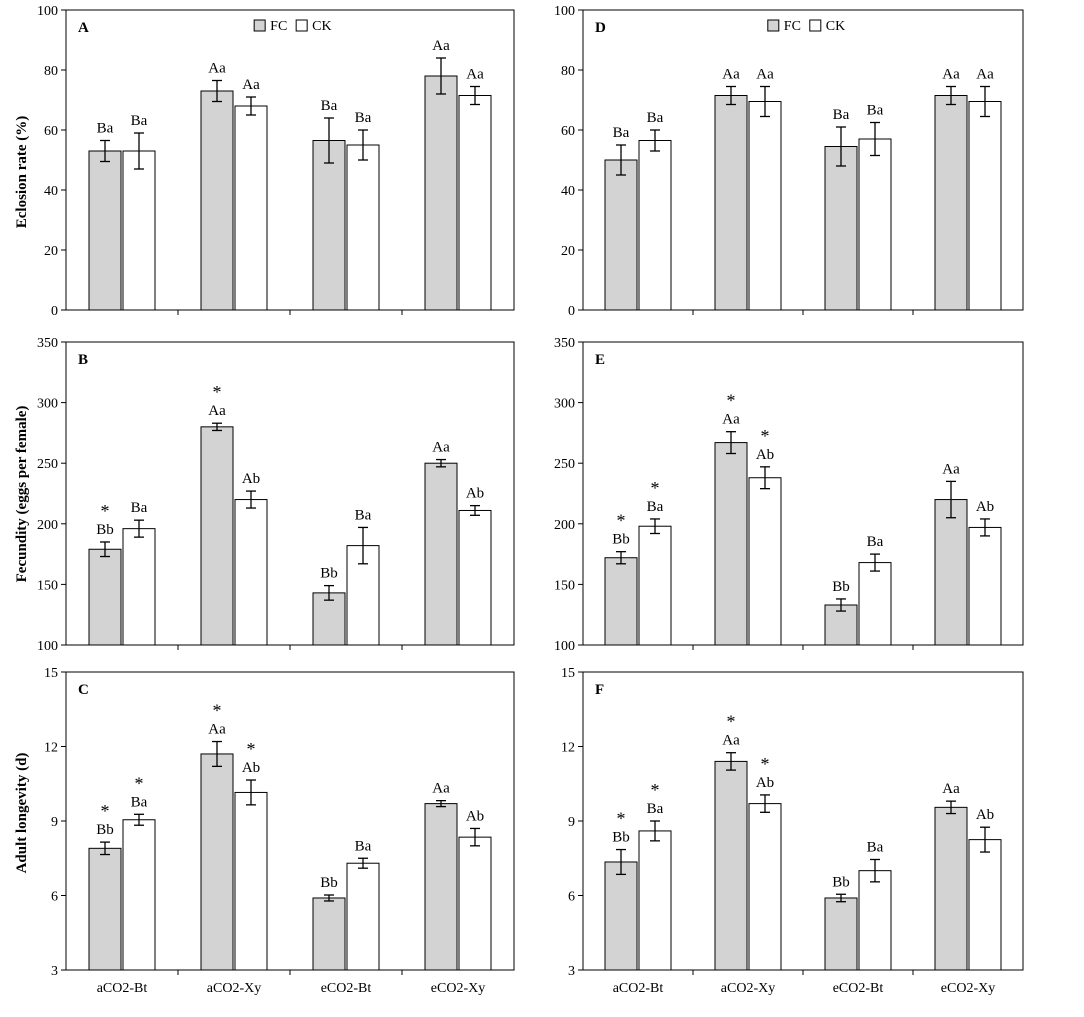 Image resolution: width=1084 pixels, height=1017 pixels. Describe the element at coordinates (789, 161) in the screenshot. I see `panel-d: D 0 20 40 60 80 100 Ba Ba Aa Aa Ba Ba Aa Aa FC CK` at that location.